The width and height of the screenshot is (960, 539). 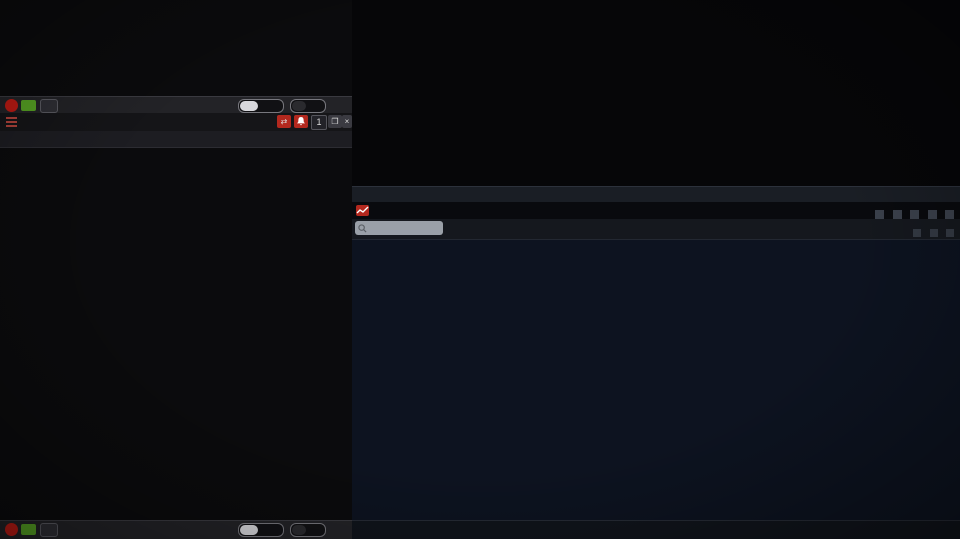 What do you see at coordinates (656, 529) in the screenshot?
I see `chart-bottom-bar` at bounding box center [656, 529].